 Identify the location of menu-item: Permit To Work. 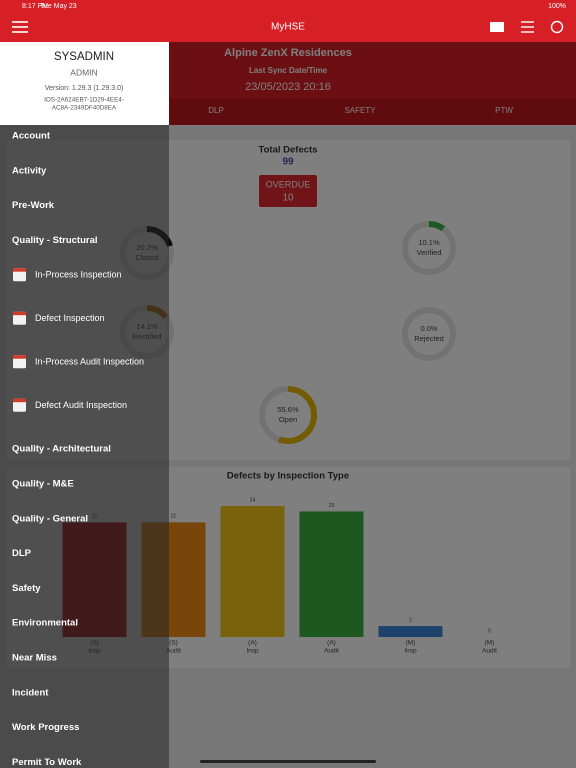
(47, 762).